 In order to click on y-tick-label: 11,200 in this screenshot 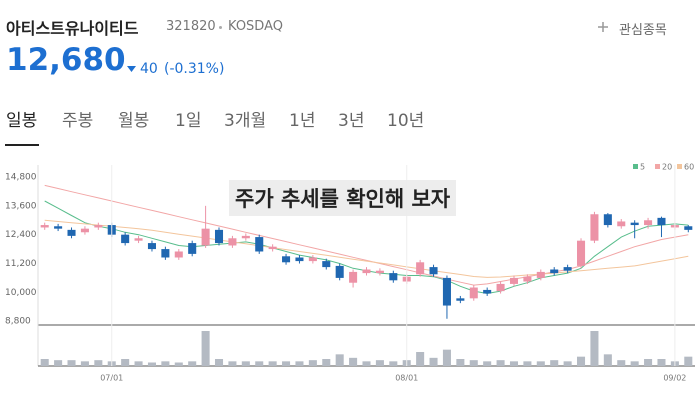, I will do `click(21, 264)`.